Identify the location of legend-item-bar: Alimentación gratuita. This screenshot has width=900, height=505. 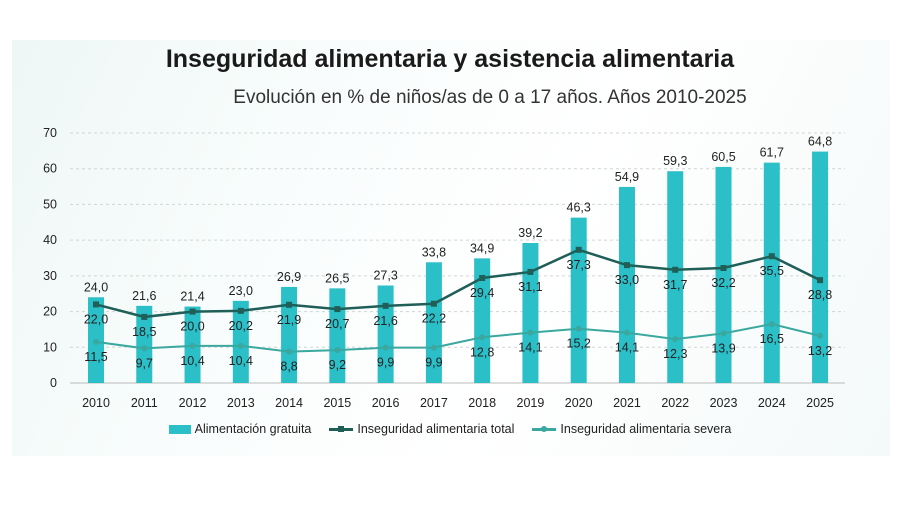
(240, 429).